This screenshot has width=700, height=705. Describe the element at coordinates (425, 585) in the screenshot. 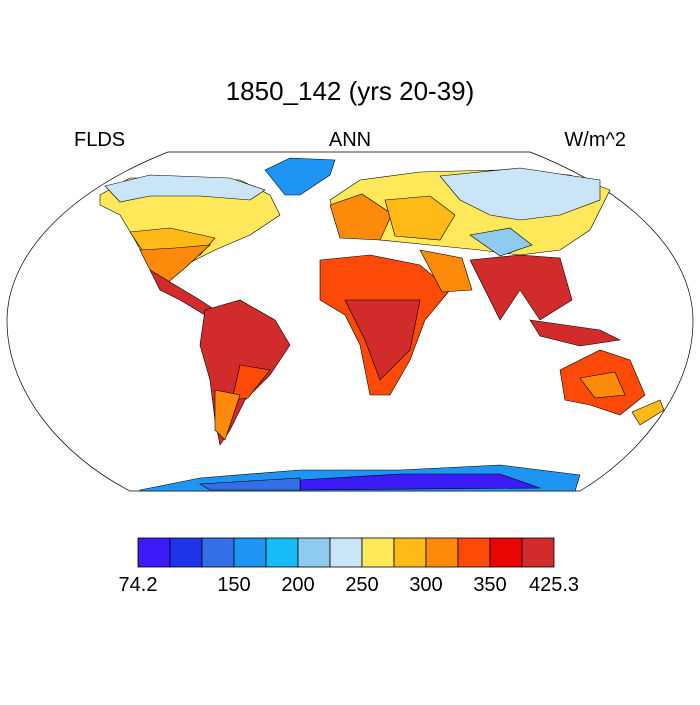

I see `colorbar-label: 300` at that location.